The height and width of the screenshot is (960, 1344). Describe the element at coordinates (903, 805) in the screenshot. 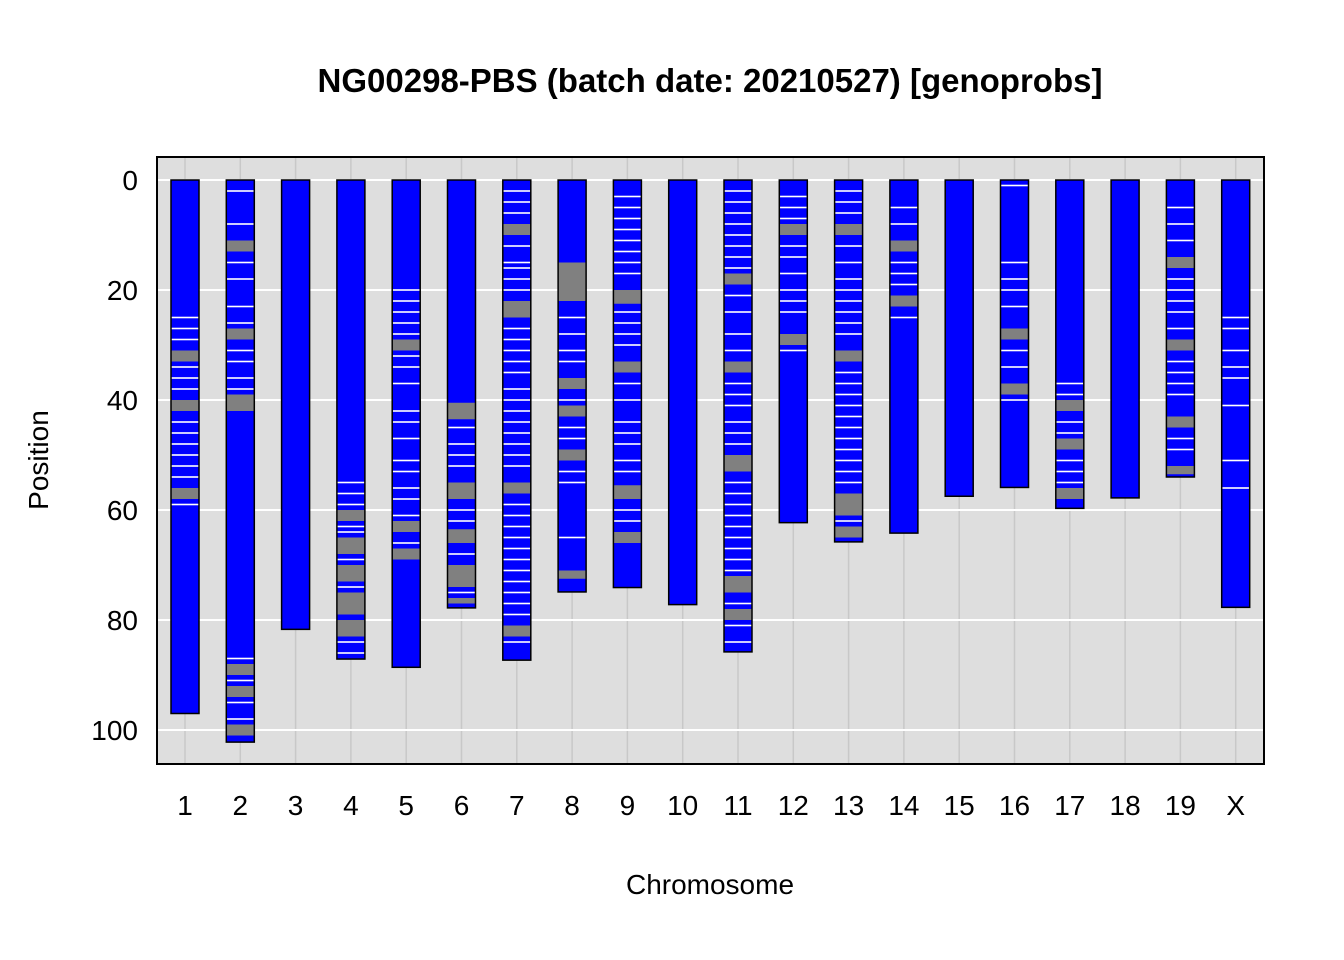

I see `x-tick-label: 14` at that location.